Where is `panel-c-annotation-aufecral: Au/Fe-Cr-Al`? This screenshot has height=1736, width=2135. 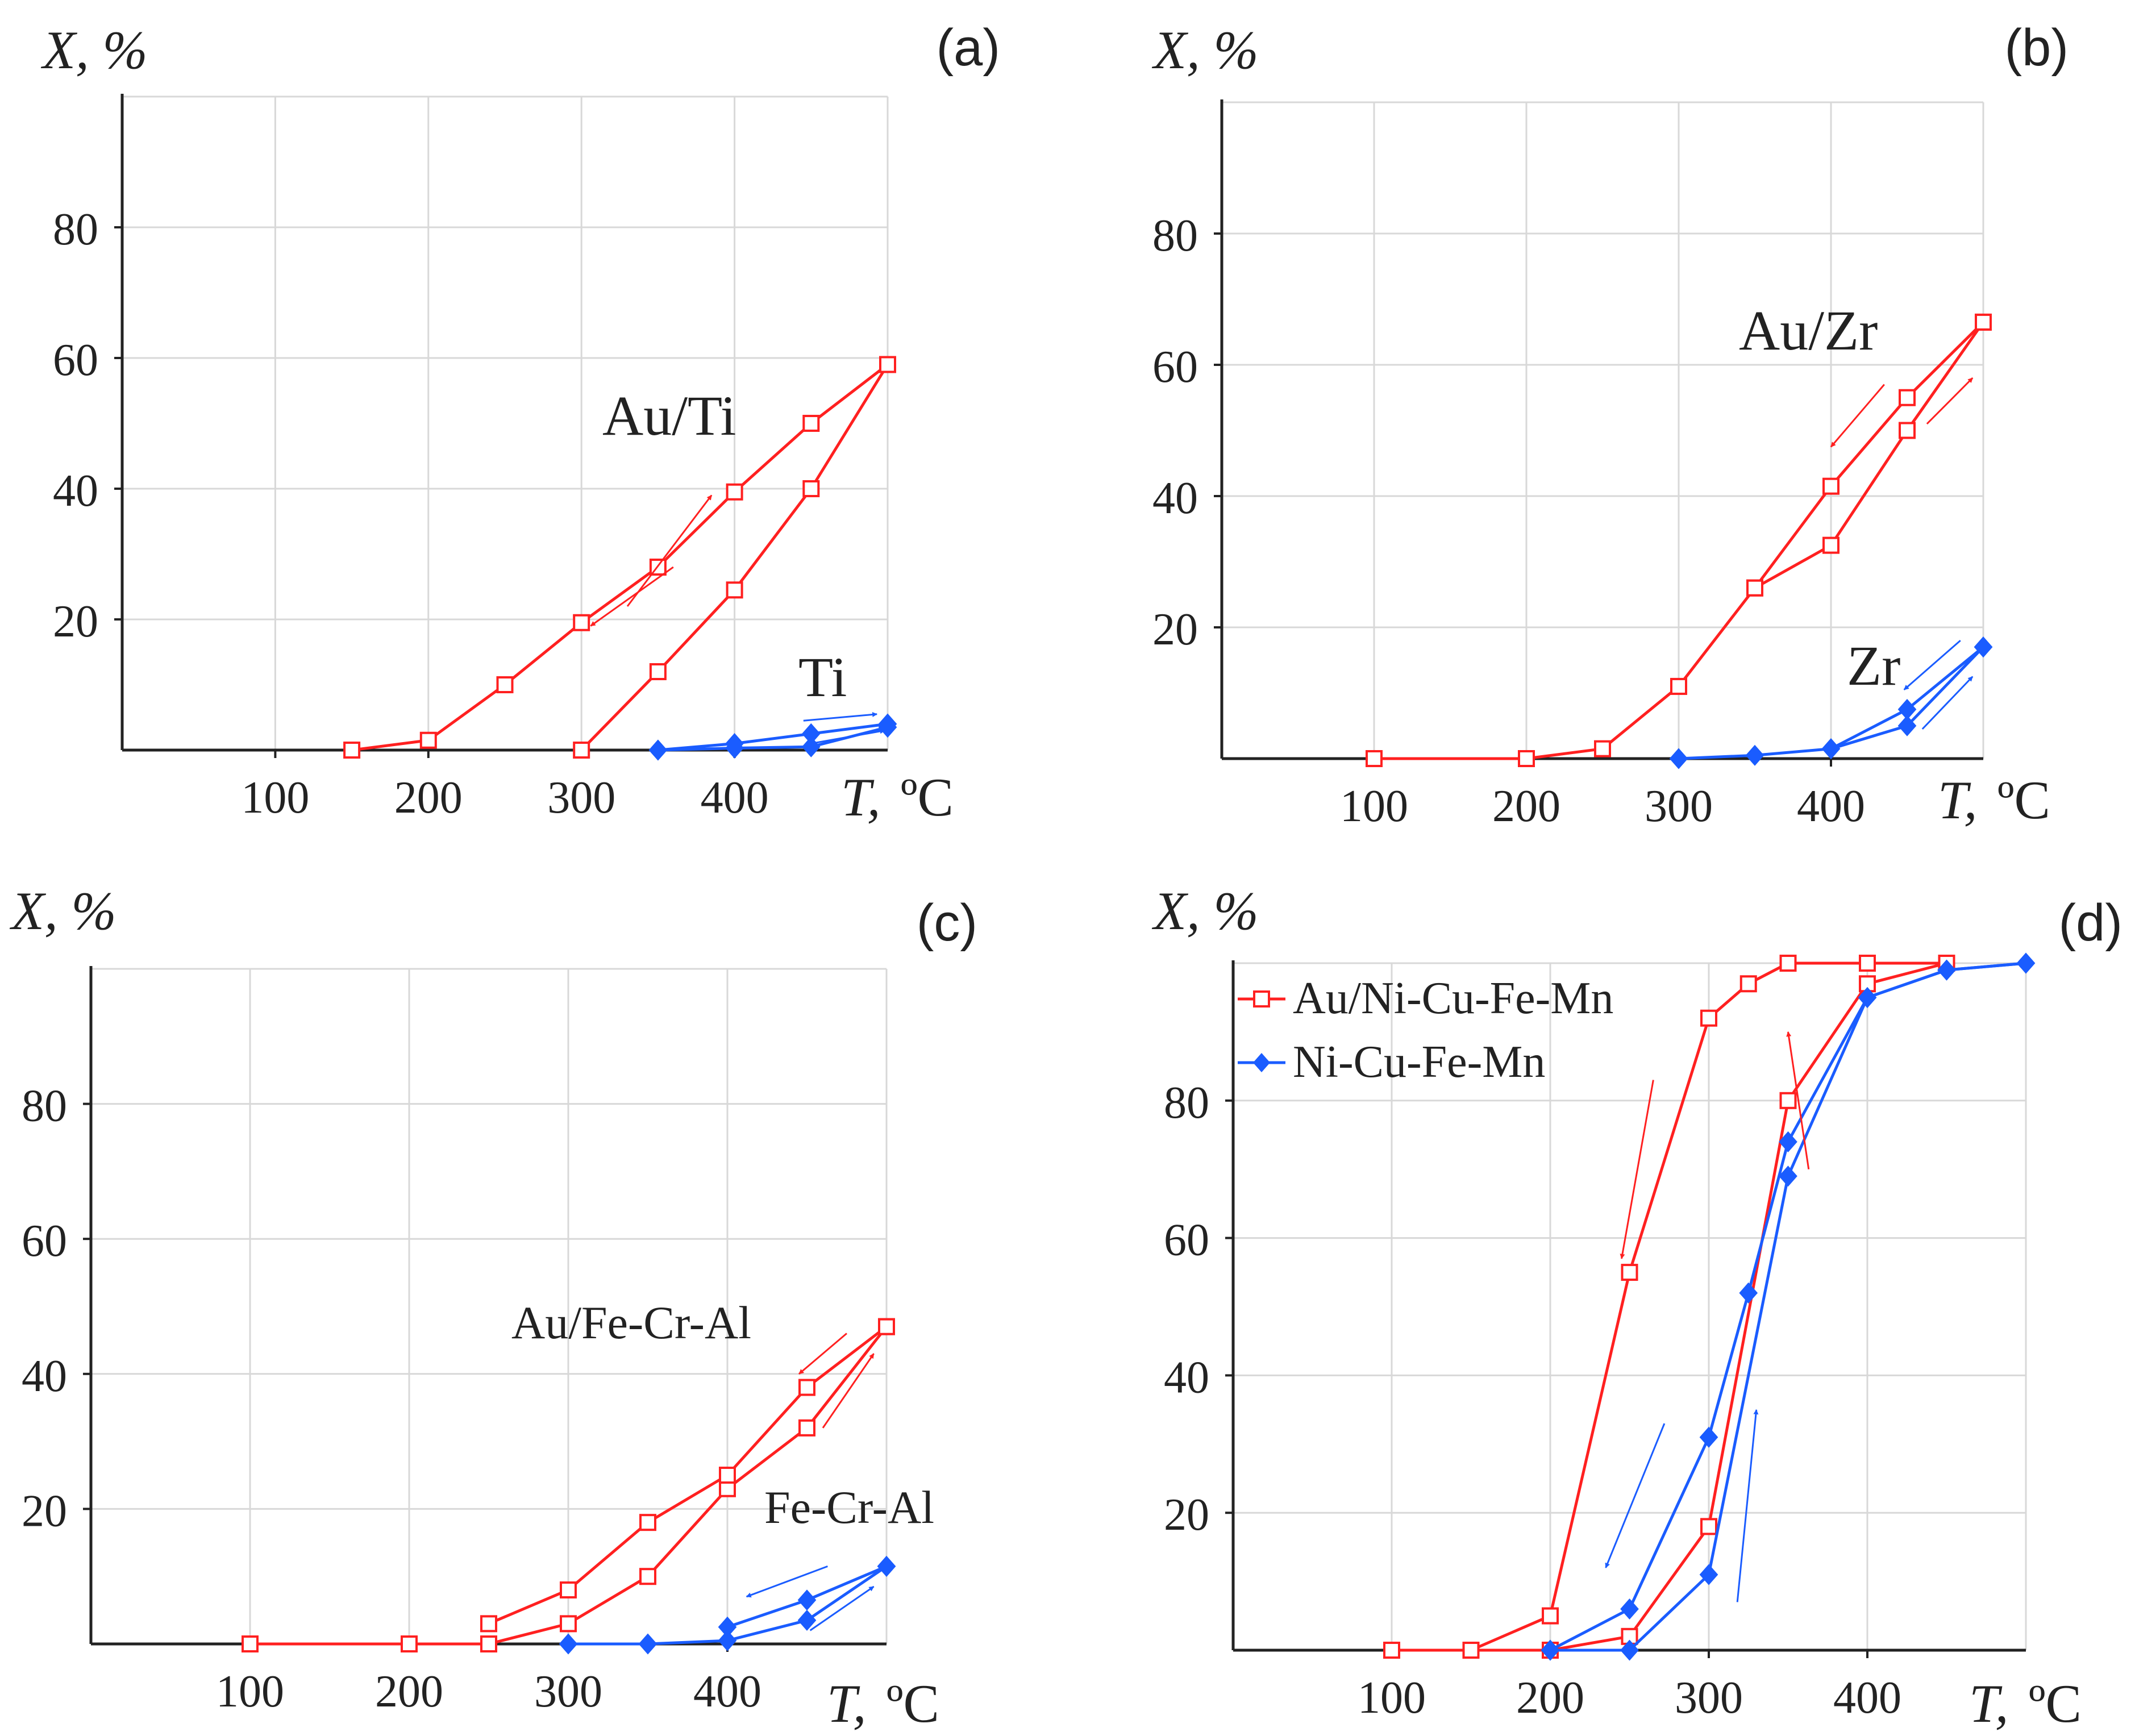 panel-c-annotation-aufecral: Au/Fe-Cr-Al is located at coordinates (631, 1322).